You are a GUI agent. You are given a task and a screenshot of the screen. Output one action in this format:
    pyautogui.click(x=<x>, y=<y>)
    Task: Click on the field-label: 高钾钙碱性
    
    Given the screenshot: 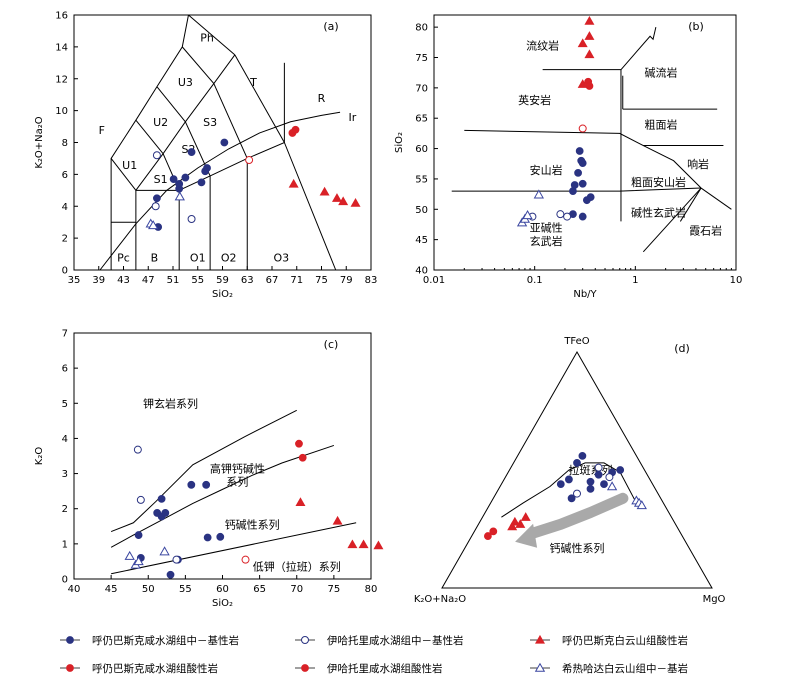 What is the action you would take?
    pyautogui.click(x=237, y=468)
    